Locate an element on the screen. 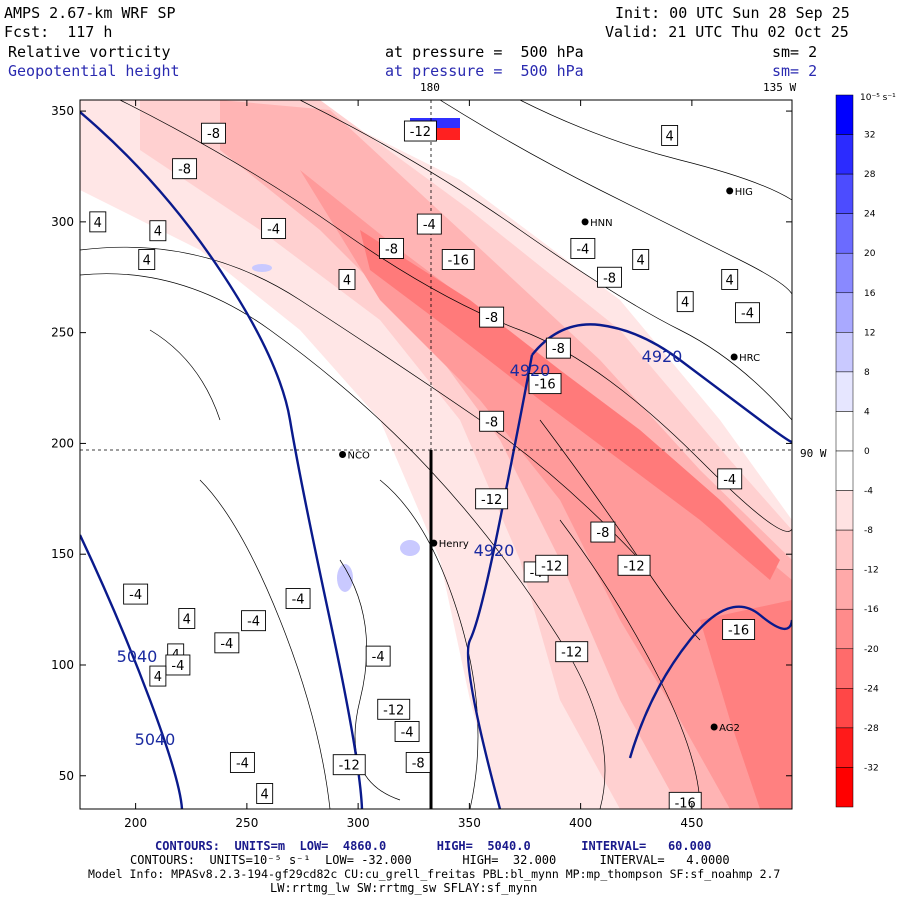 The height and width of the screenshot is (900, 900). colorbar-label: -12 is located at coordinates (871, 571).